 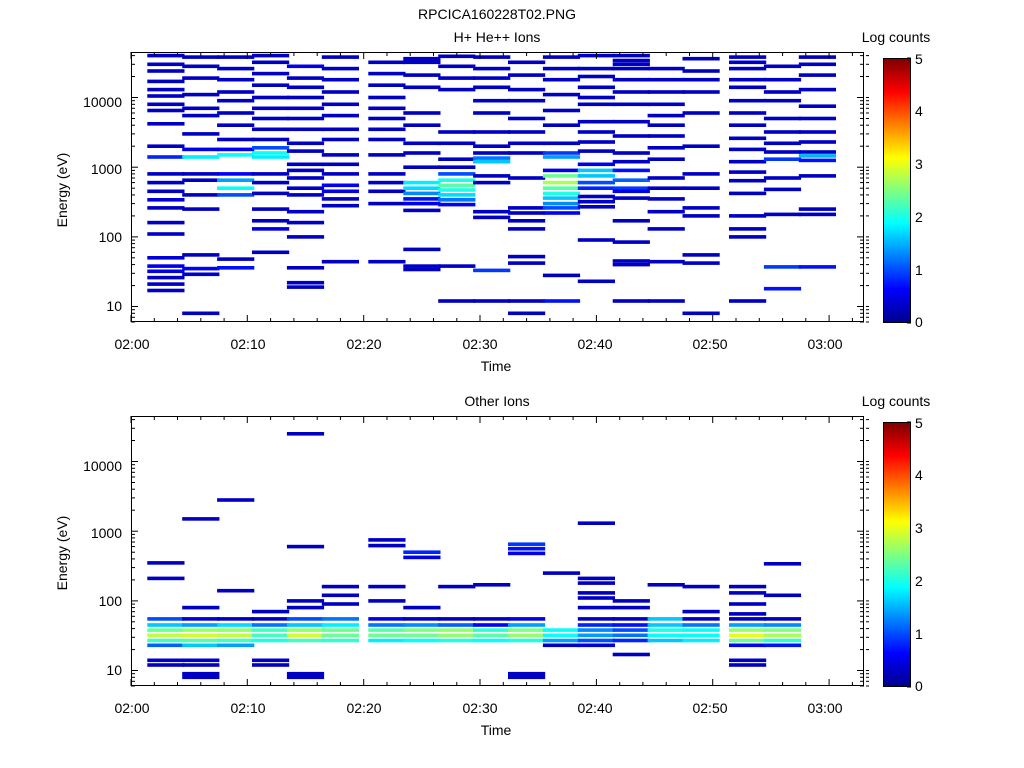 What do you see at coordinates (497, 401) in the screenshot?
I see `panel-title: Other Ions` at bounding box center [497, 401].